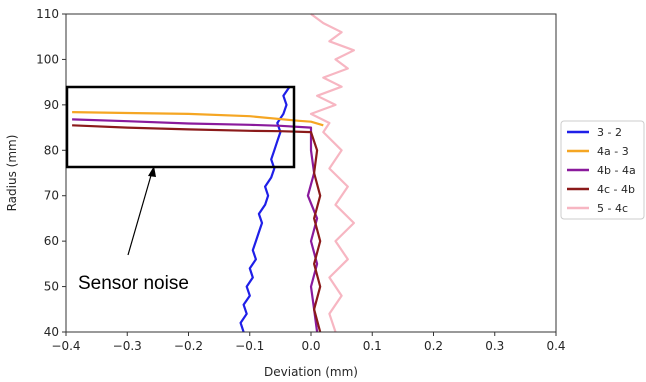  Describe the element at coordinates (249, 346) in the screenshot. I see `x-tick-label: −0.1` at that location.